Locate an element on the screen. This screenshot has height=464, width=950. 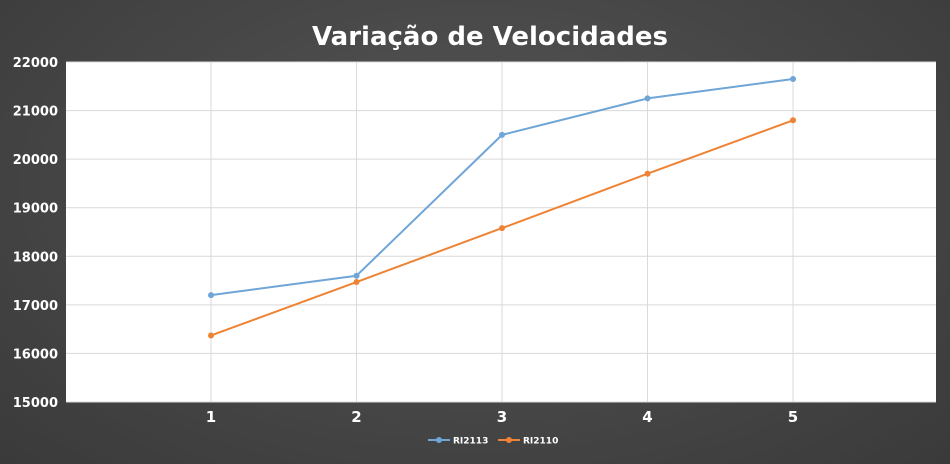
y-tick-label: 22000 is located at coordinates (35, 63).